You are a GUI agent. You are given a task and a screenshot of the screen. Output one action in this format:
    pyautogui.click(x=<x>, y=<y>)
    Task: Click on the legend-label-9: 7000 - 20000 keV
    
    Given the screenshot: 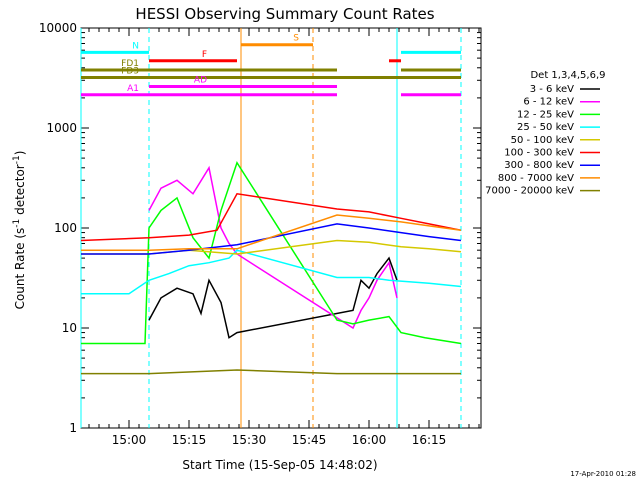 What is the action you would take?
    pyautogui.click(x=529, y=191)
    